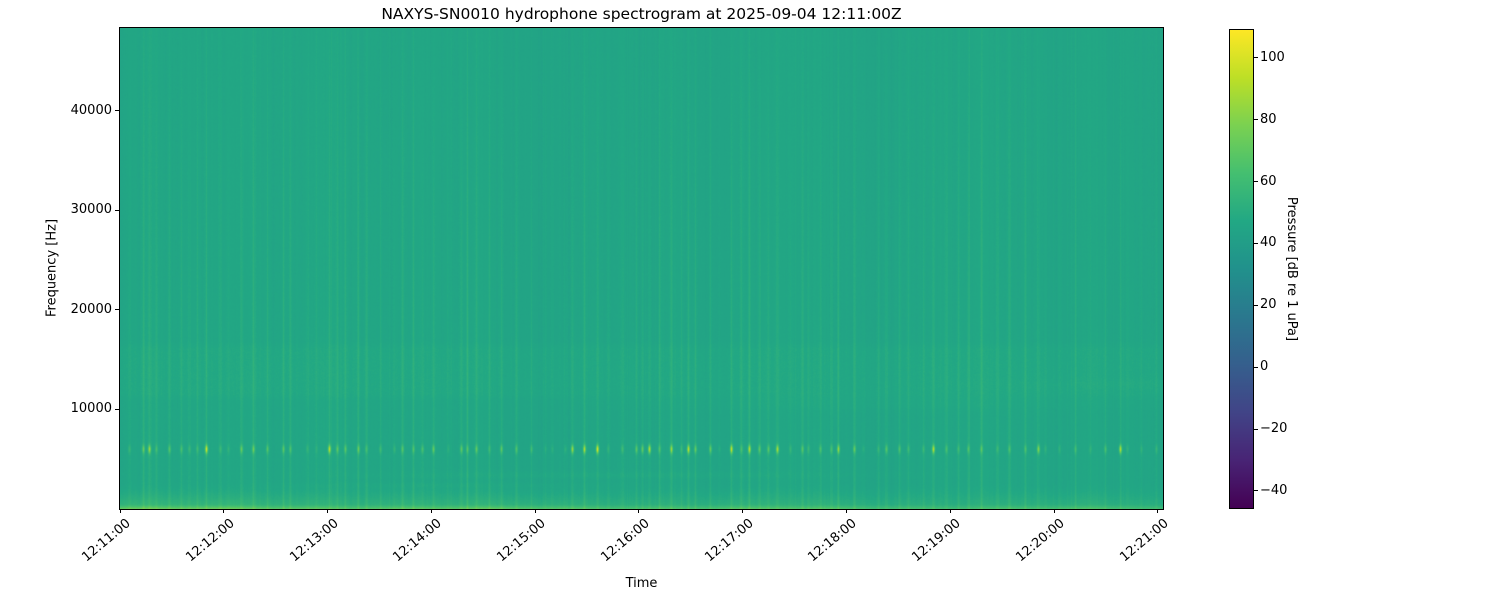 This screenshot has width=1500, height=600. What do you see at coordinates (641, 583) in the screenshot?
I see `x-axis-label: Time` at bounding box center [641, 583].